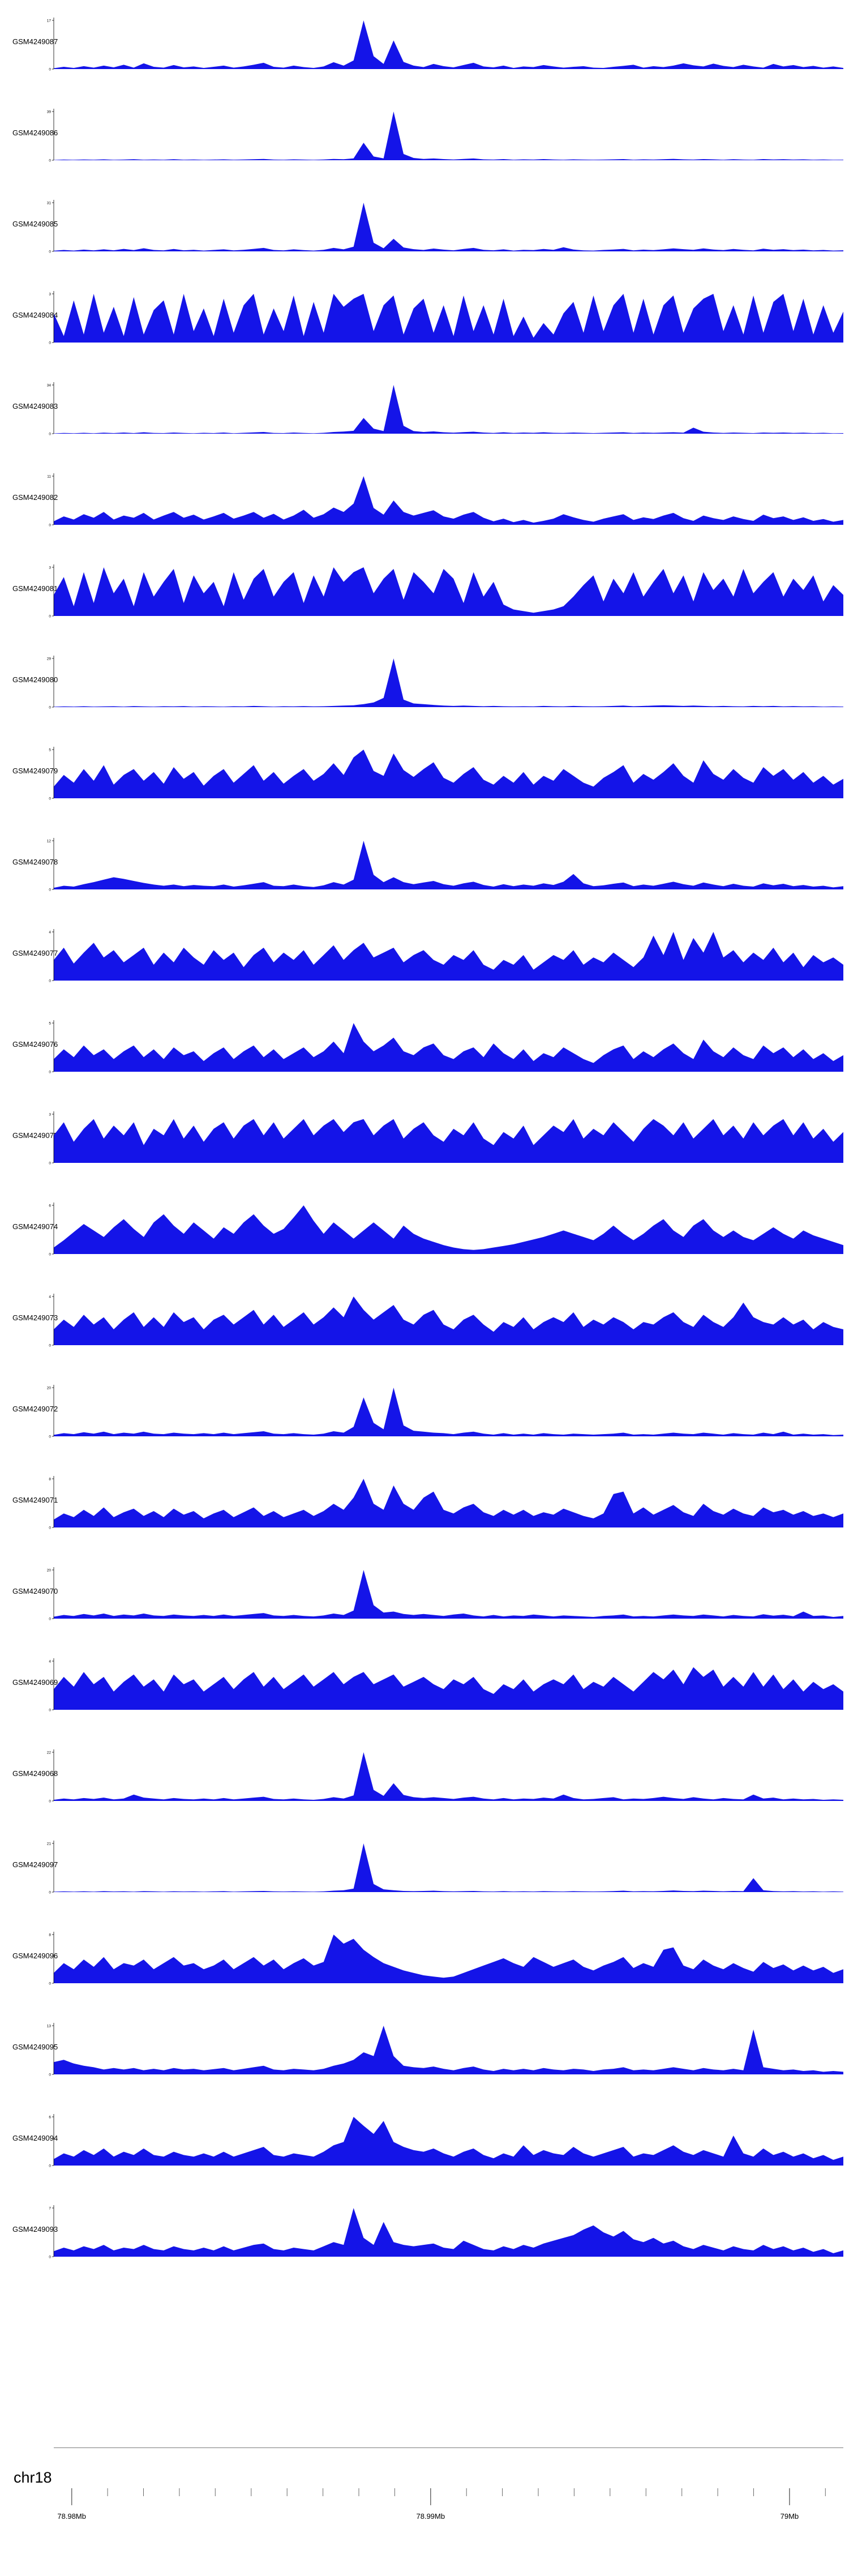 This screenshot has height=2576, width=849. I want to click on track-signal-GSM4249076: 50, so click(446, 1047).